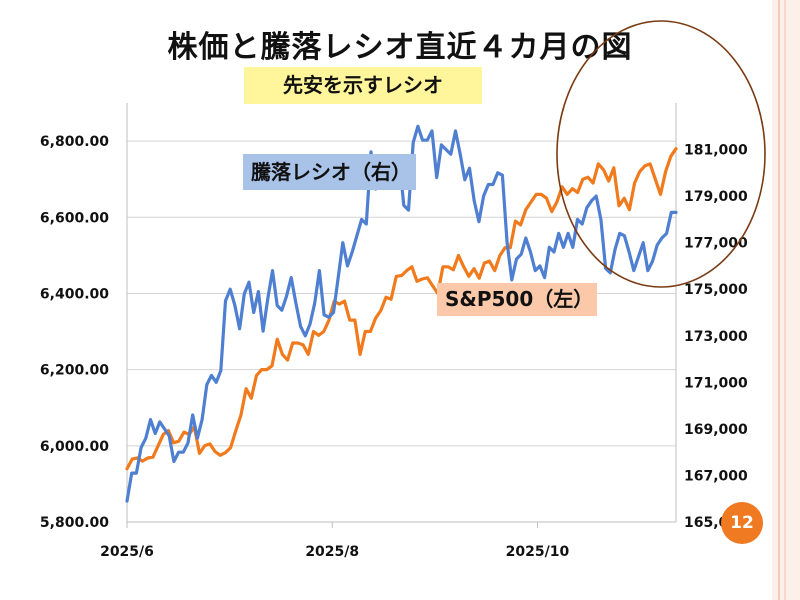 The width and height of the screenshot is (800, 600). I want to click on right-tick-label: 181,000, so click(716, 151).